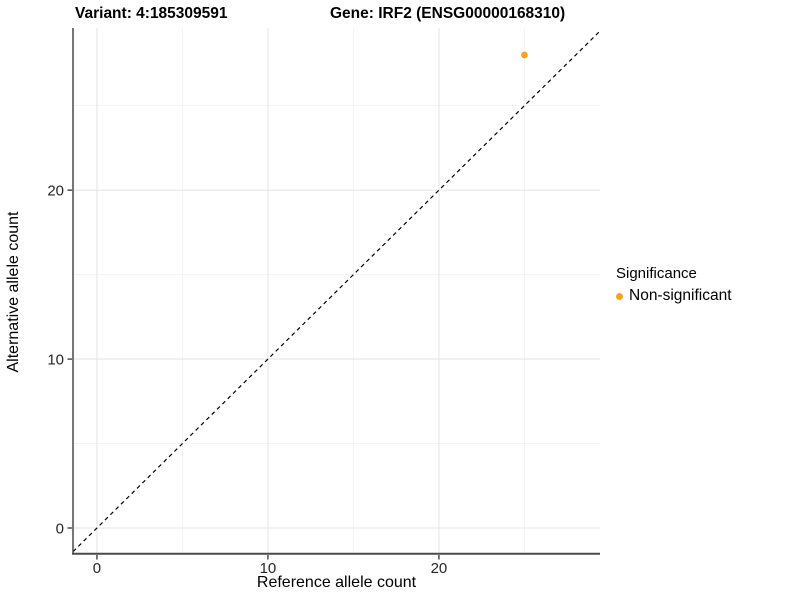 The height and width of the screenshot is (600, 800). Describe the element at coordinates (97, 568) in the screenshot. I see `x-tick-label: 0` at that location.